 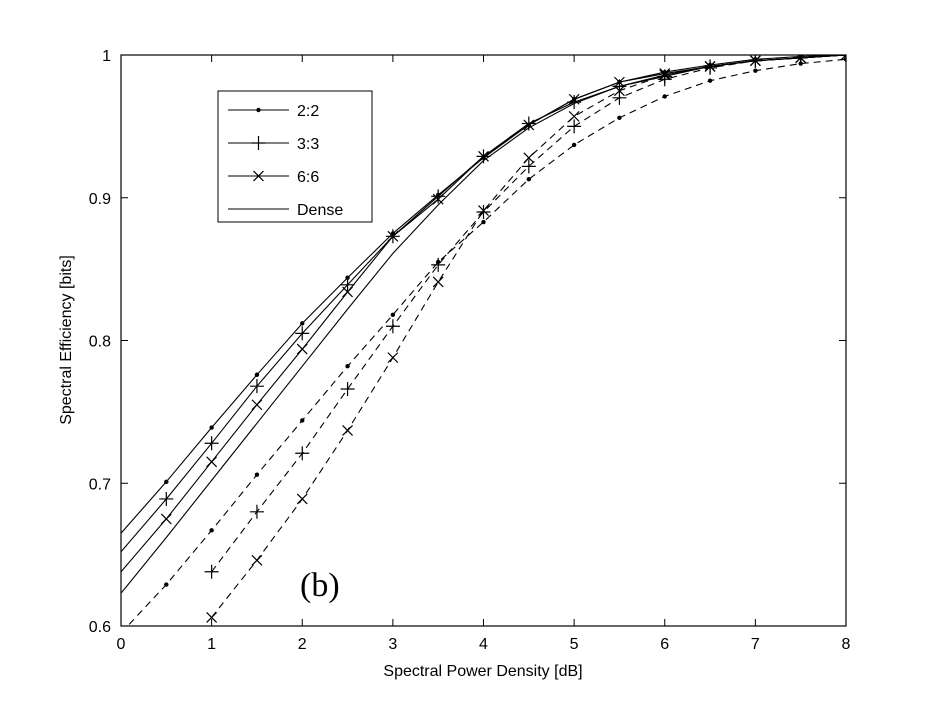 What do you see at coordinates (308, 111) in the screenshot?
I see `legend-label: 2:2` at bounding box center [308, 111].